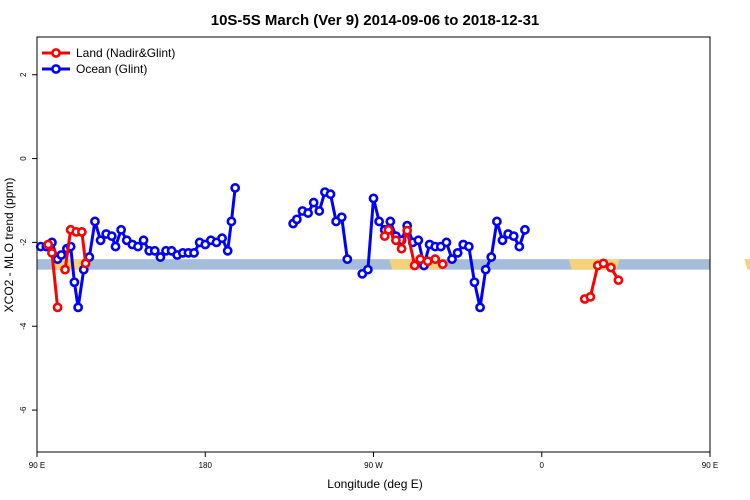  I want to click on x-tick-label-0: 90 E, so click(37, 465).